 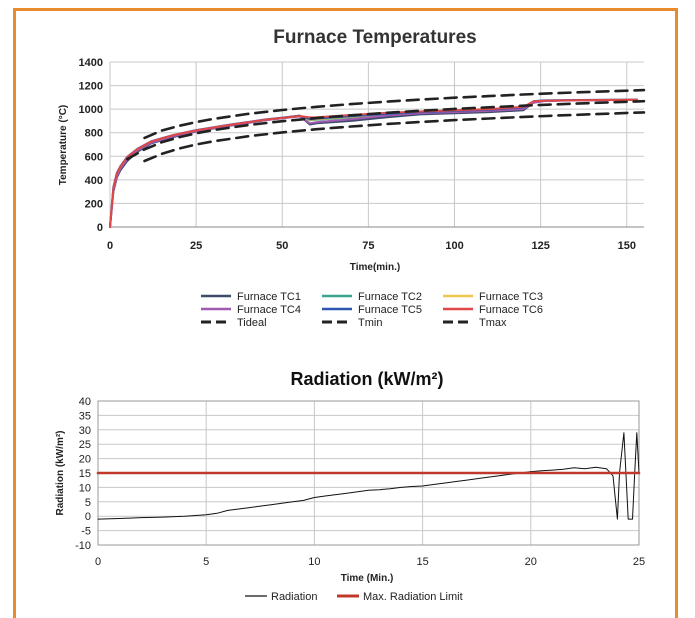 What do you see at coordinates (206, 562) in the screenshot?
I see `x-tick-label: 5` at bounding box center [206, 562].